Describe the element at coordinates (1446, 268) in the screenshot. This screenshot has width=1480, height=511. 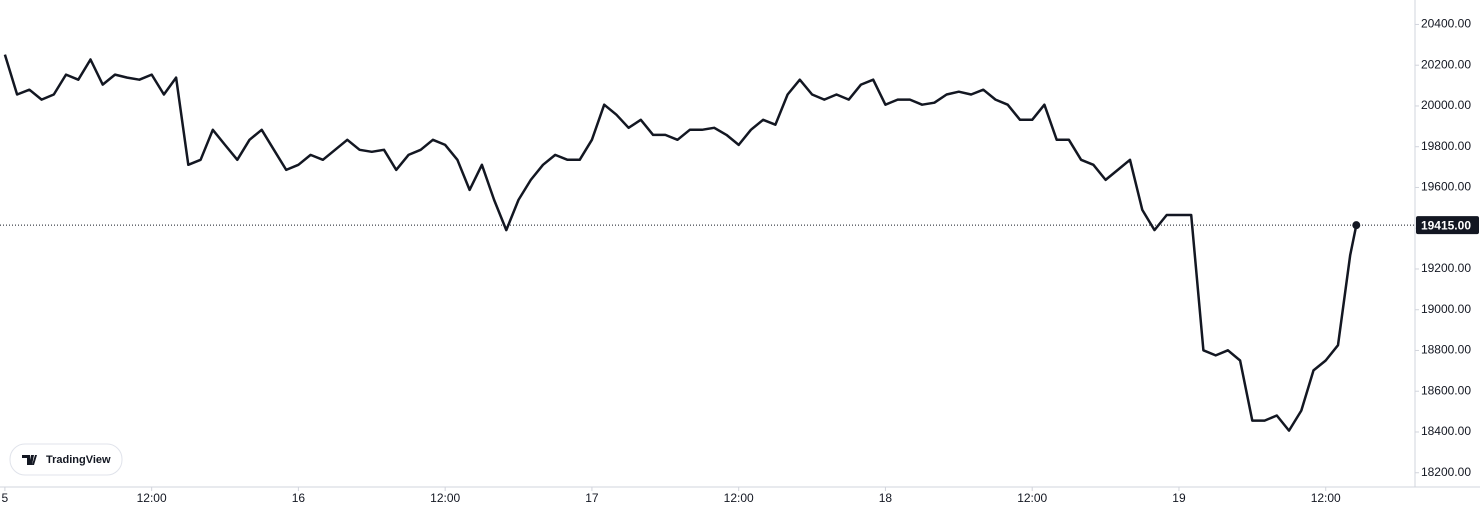
I see `y-tick-label: 19200.00` at that location.